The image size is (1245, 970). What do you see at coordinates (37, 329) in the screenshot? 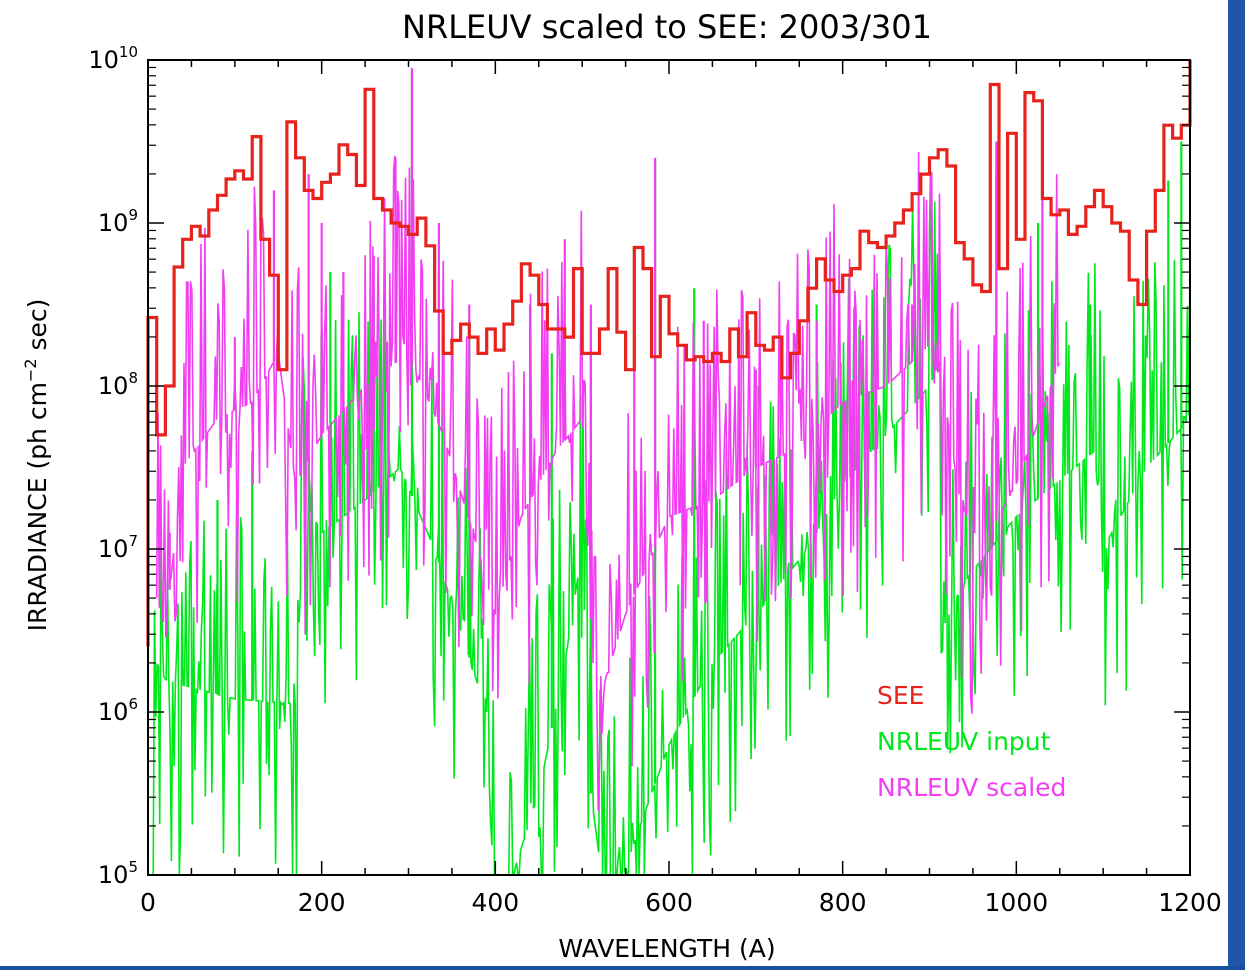
I see `y-axis-label-unit: sec)` at bounding box center [37, 329].